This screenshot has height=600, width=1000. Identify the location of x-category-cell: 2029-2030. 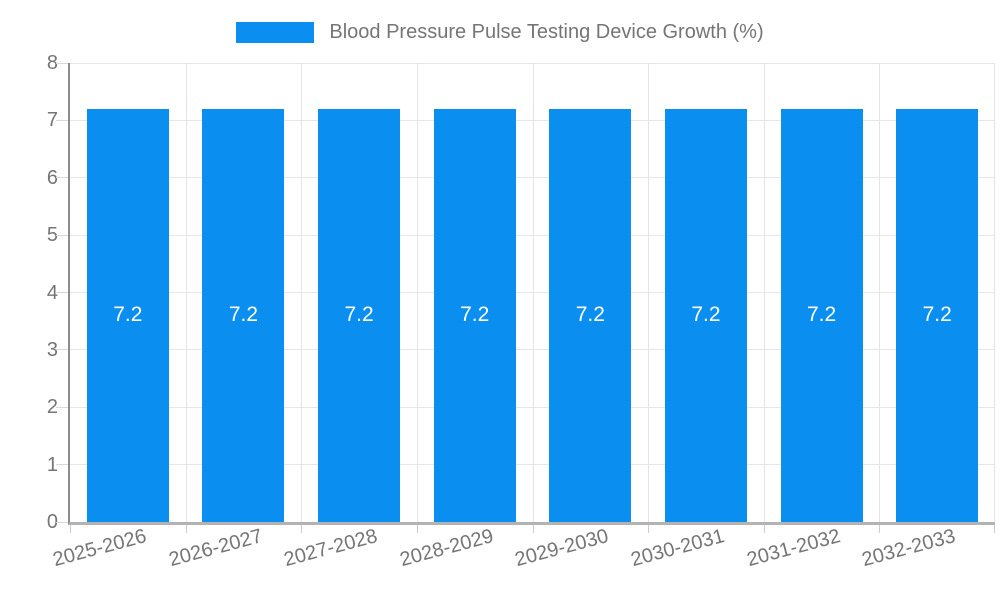
(580, 561).